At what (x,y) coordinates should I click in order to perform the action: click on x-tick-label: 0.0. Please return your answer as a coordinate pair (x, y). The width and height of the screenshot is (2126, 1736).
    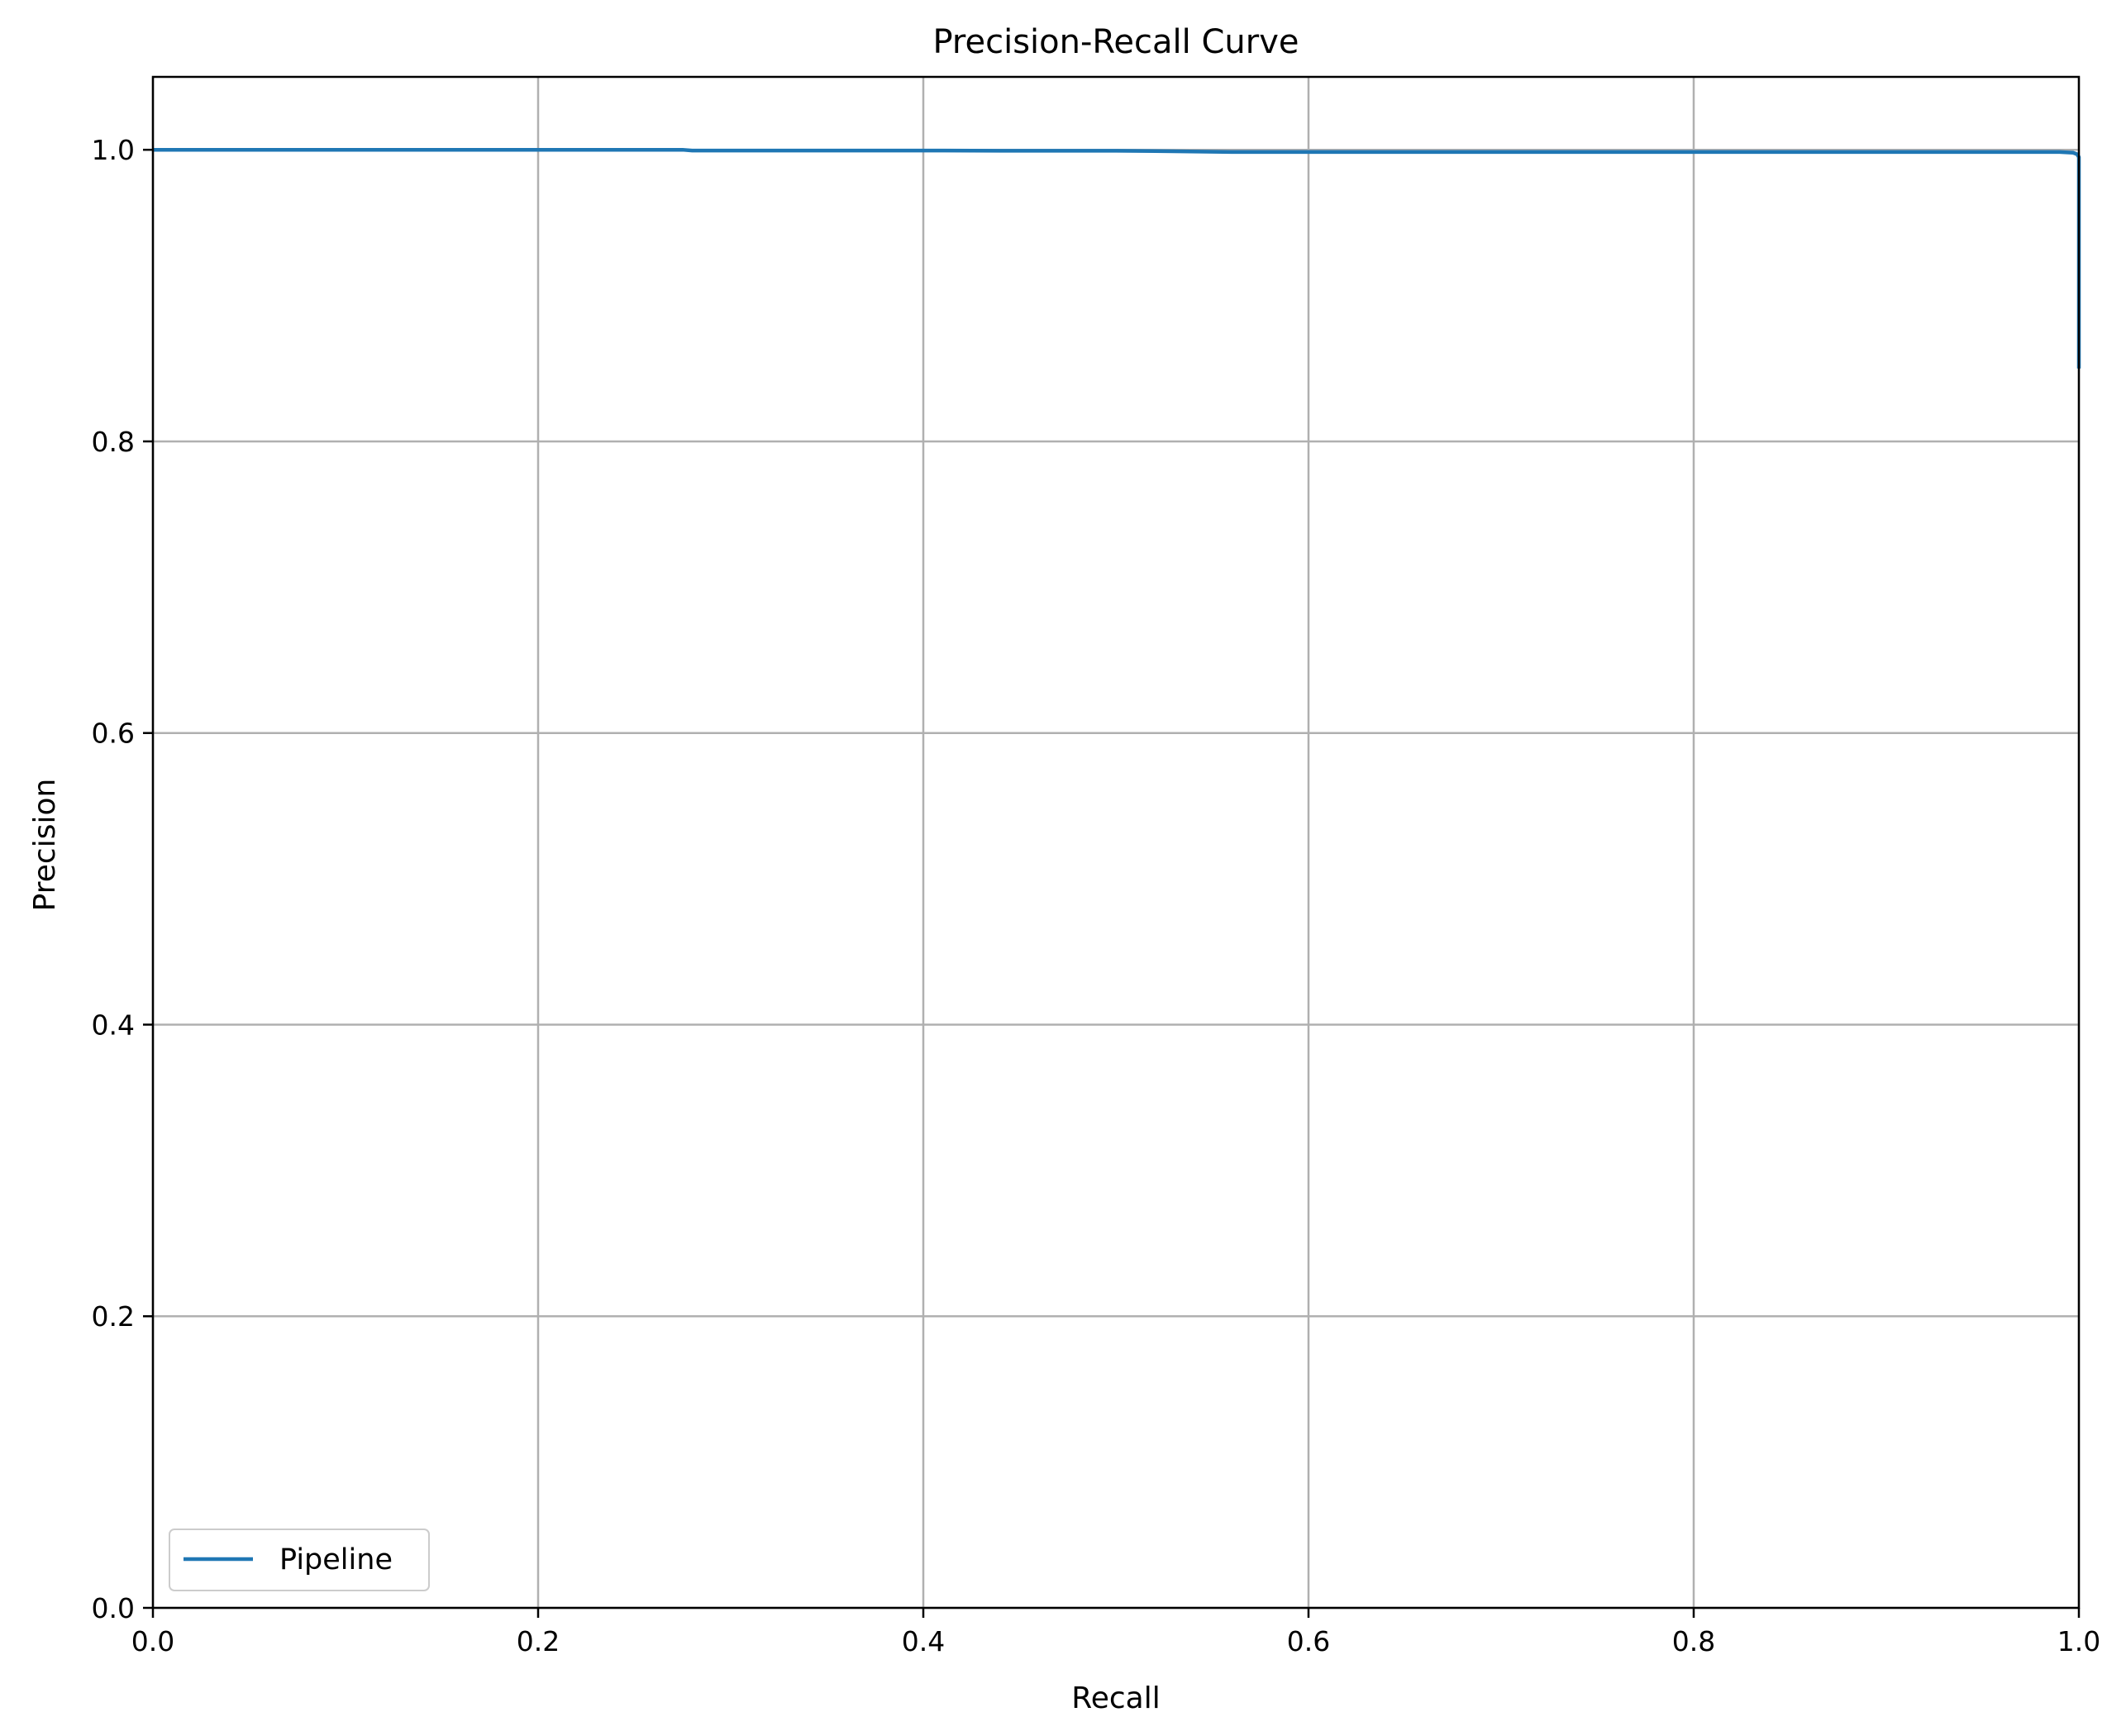
    Looking at the image, I should click on (153, 1641).